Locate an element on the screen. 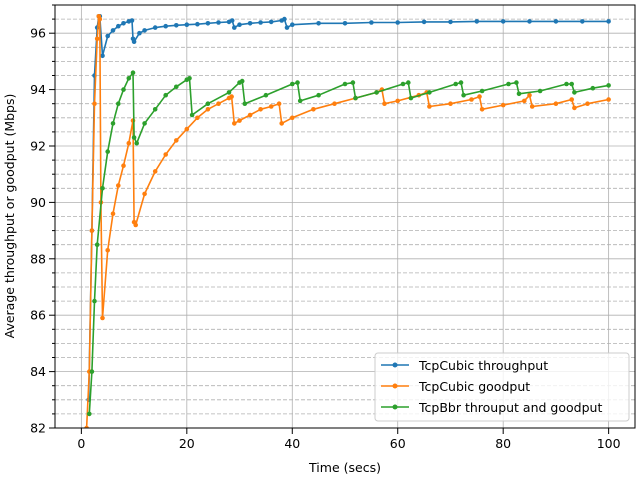 The height and width of the screenshot is (480, 640). y-tick-label: 82 is located at coordinates (38, 428).